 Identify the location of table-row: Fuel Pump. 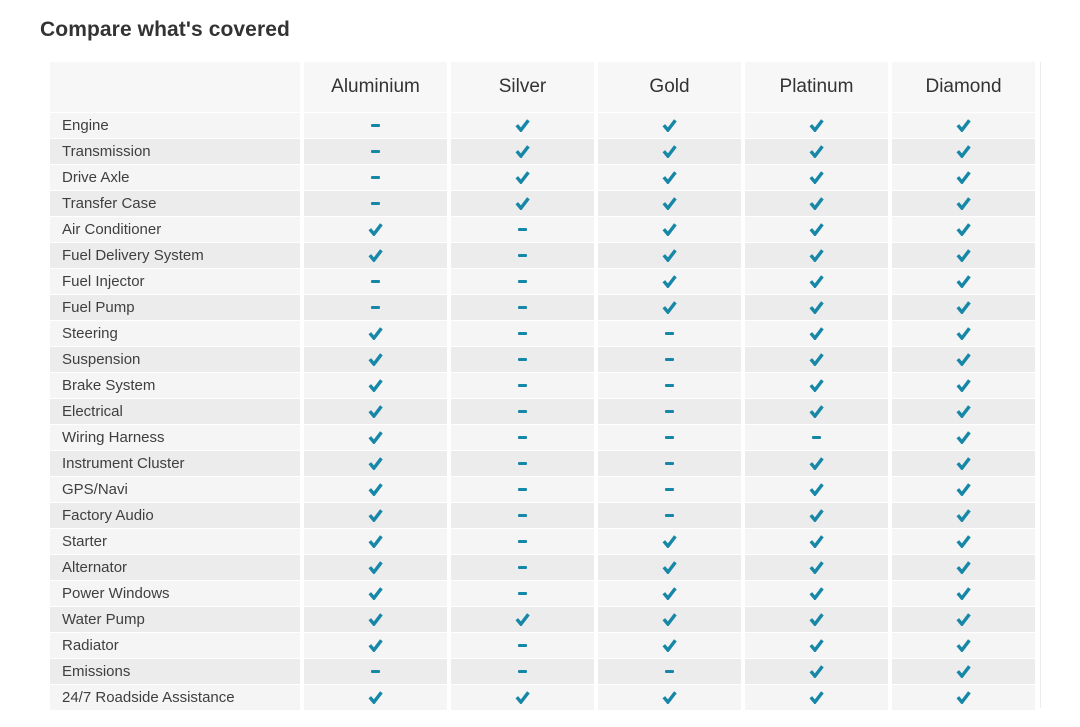
(542, 307).